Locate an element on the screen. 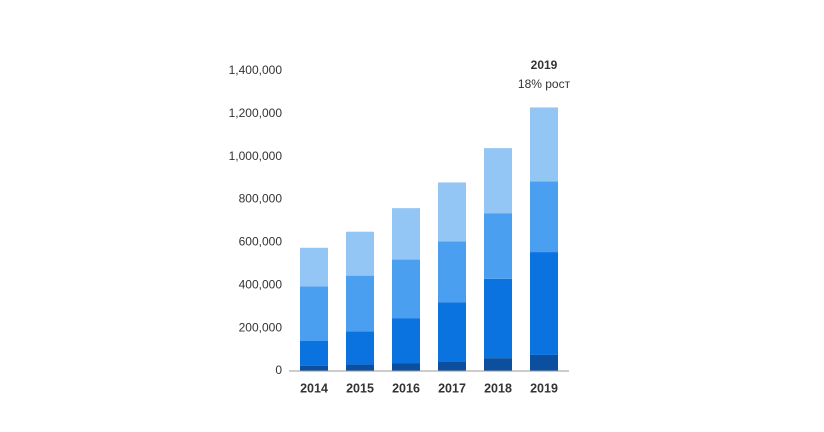 Image resolution: width=824 pixels, height=432 pixels. annotation-title: 2019 is located at coordinates (544, 65).